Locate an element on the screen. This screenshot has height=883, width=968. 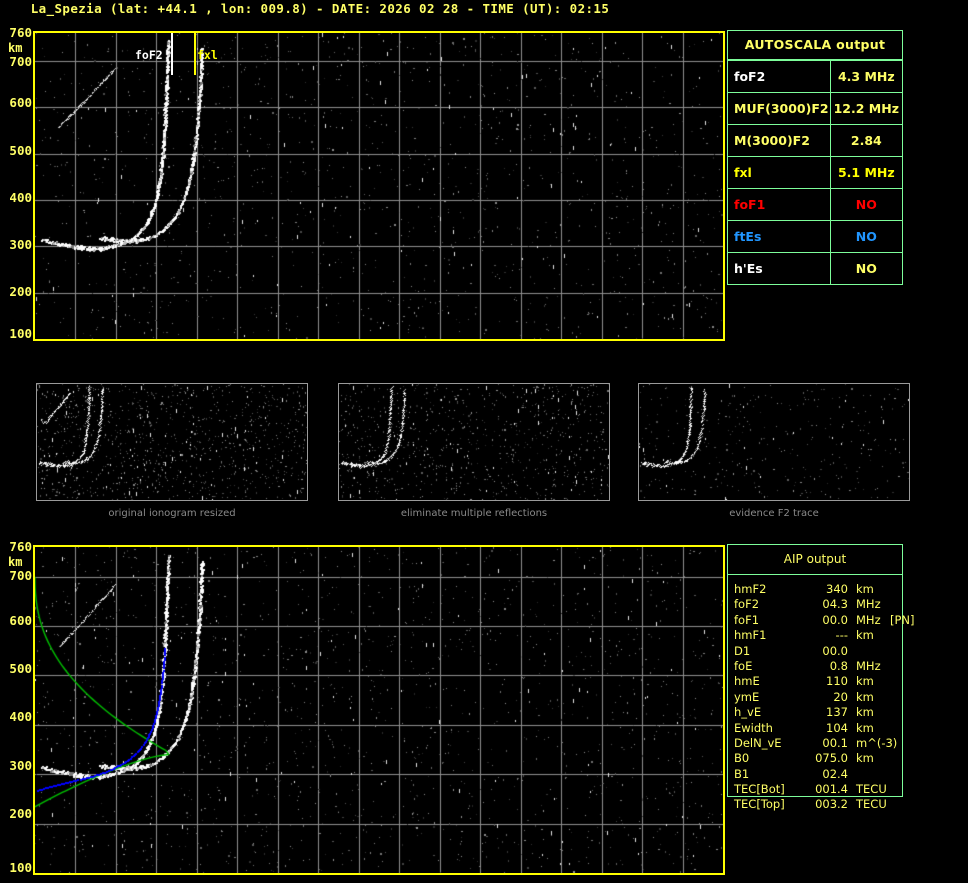
bottom-ytick-700: 700 is located at coordinates (20, 575).